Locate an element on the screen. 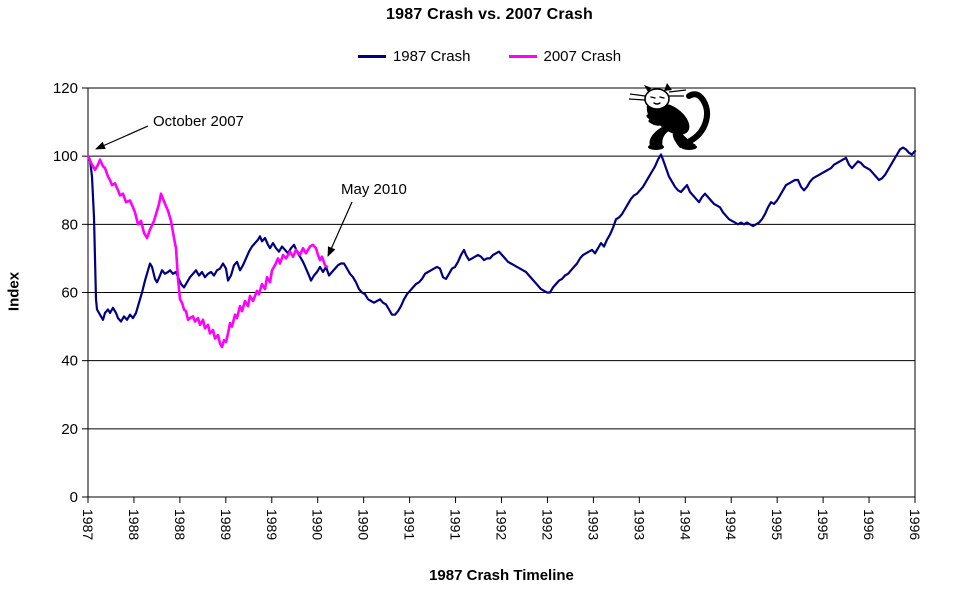 The width and height of the screenshot is (979, 601). y-tick-label-100: 100 is located at coordinates (65, 156).